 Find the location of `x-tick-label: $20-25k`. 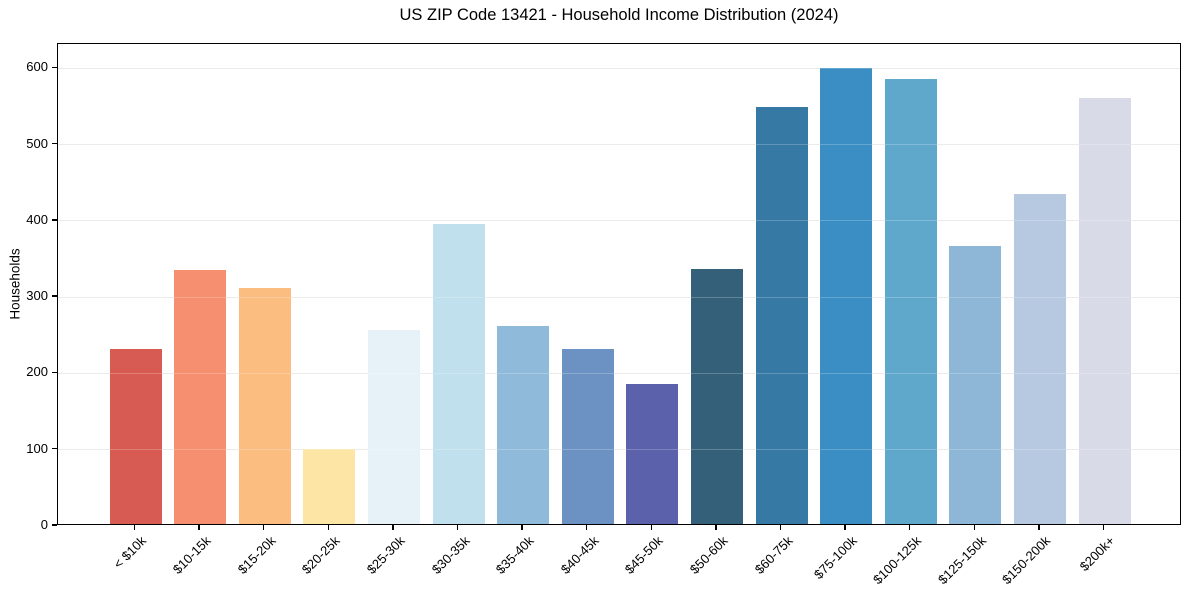

x-tick-label: $20-25k is located at coordinates (321, 555).